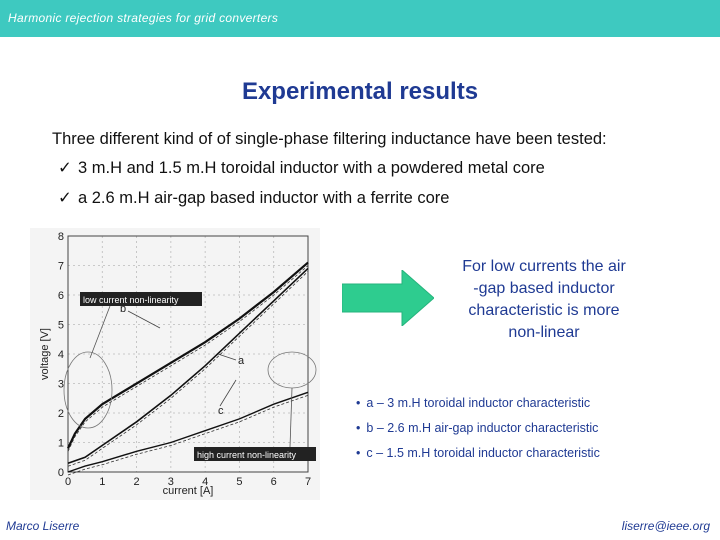  Describe the element at coordinates (61, 473) in the screenshot. I see `y-tick-label: 0` at that location.